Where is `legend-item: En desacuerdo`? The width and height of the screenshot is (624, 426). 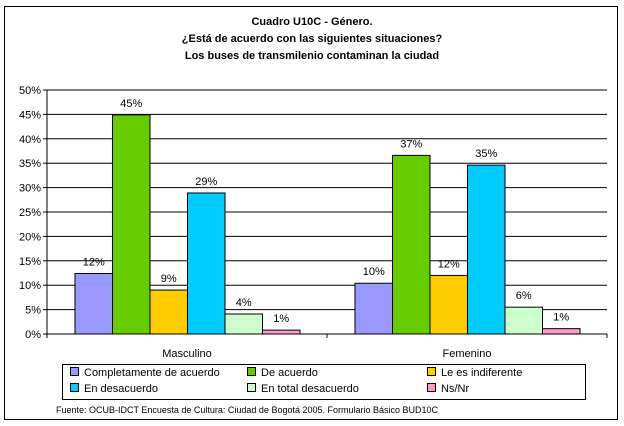 legend-item: En desacuerdo is located at coordinates (114, 389).